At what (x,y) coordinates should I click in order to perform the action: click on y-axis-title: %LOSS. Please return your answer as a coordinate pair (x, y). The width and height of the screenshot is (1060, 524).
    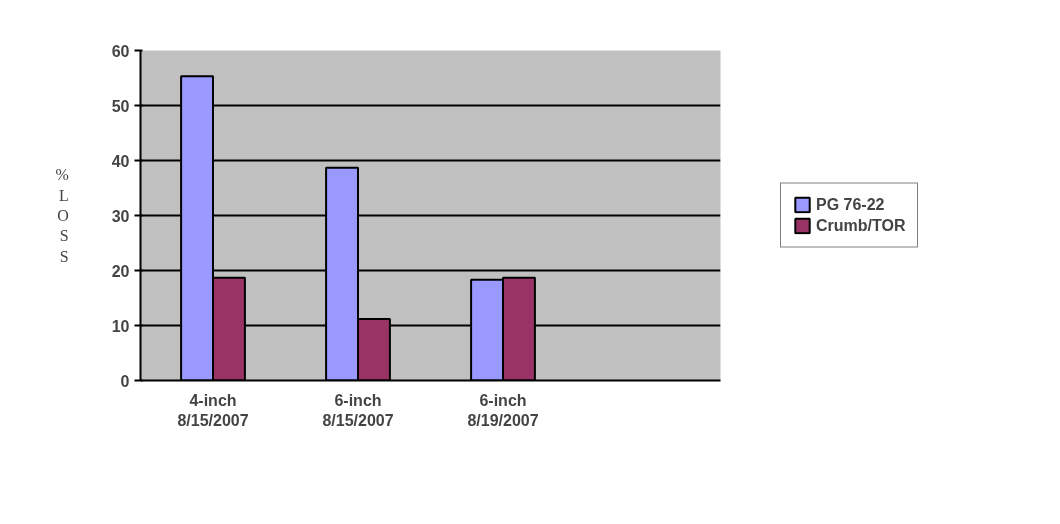
    Looking at the image, I should click on (62, 215).